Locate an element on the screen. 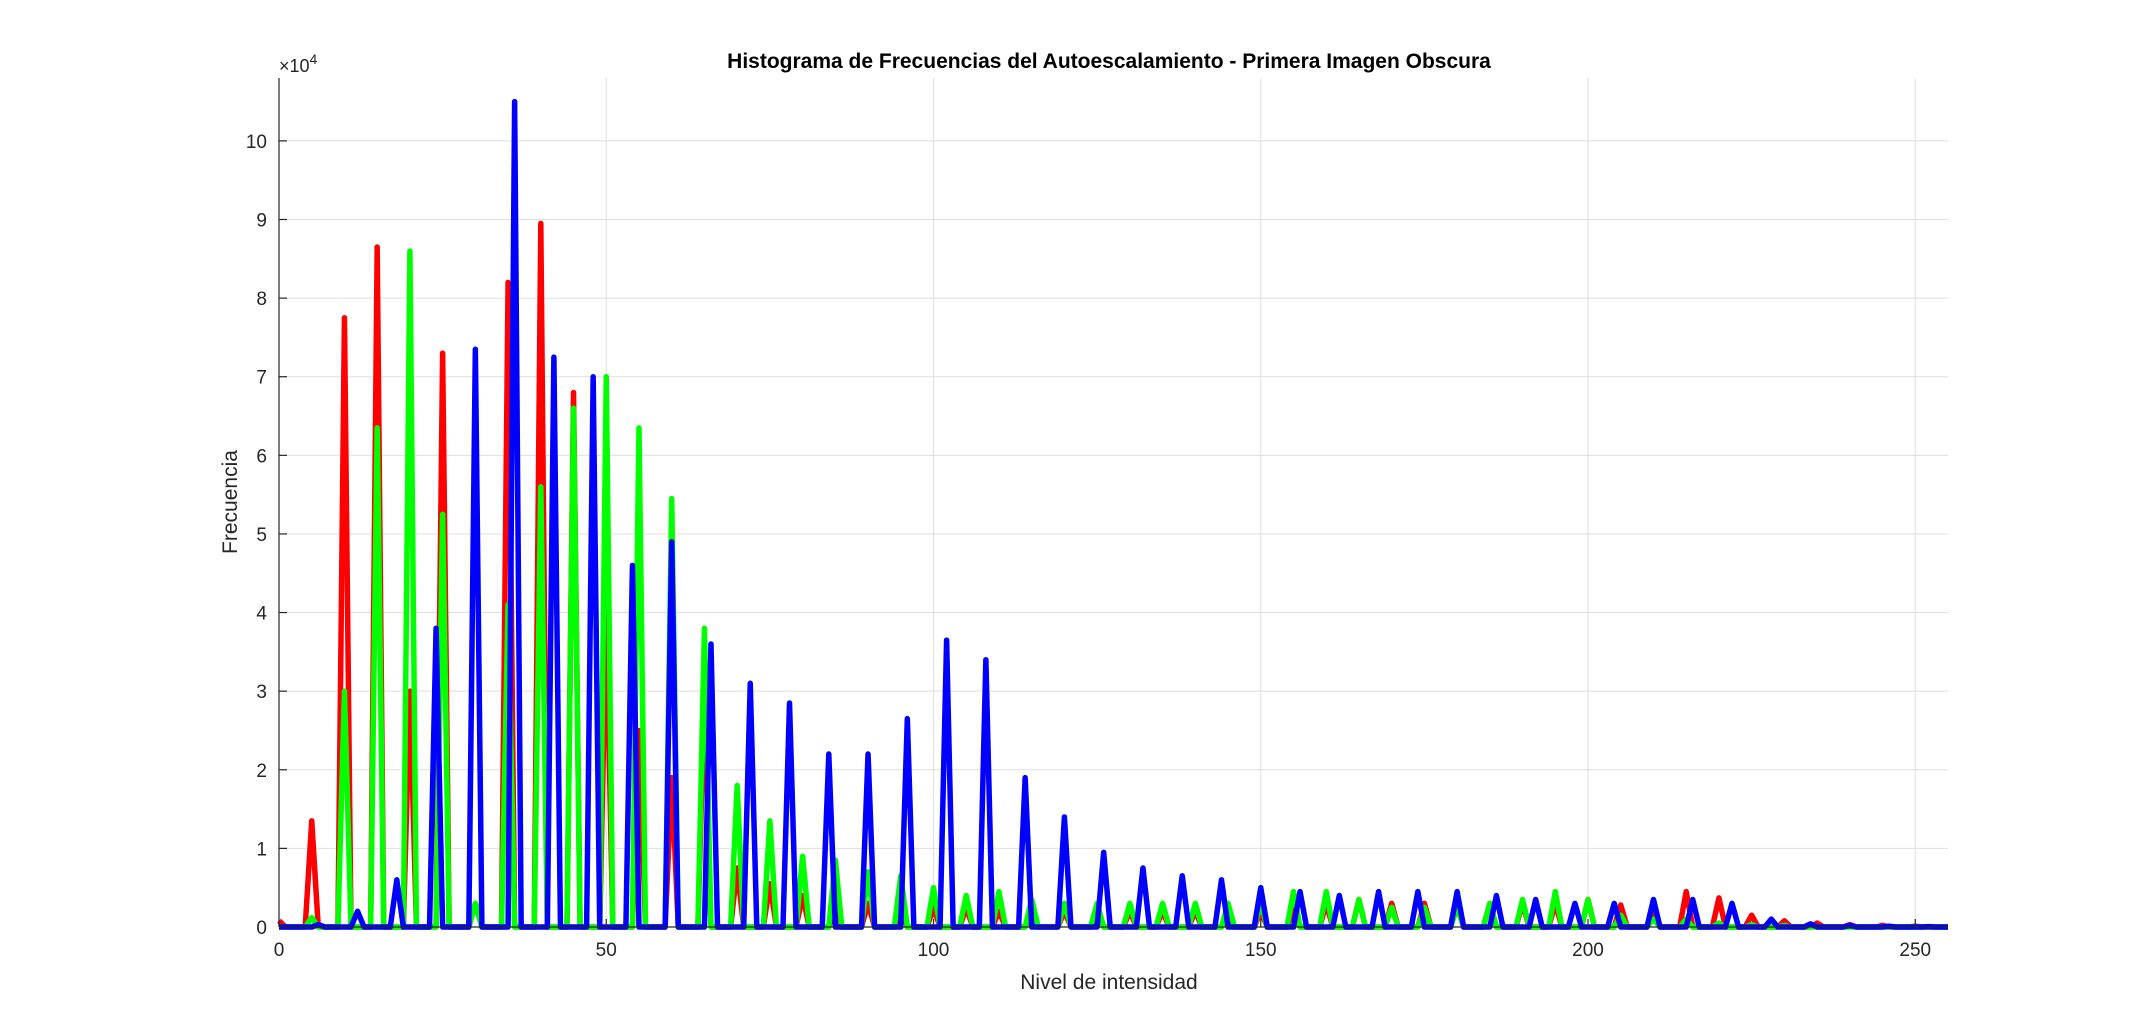 Image resolution: width=2134 pixels, height=1033 pixels. y-tick-label: 0 is located at coordinates (261, 928).